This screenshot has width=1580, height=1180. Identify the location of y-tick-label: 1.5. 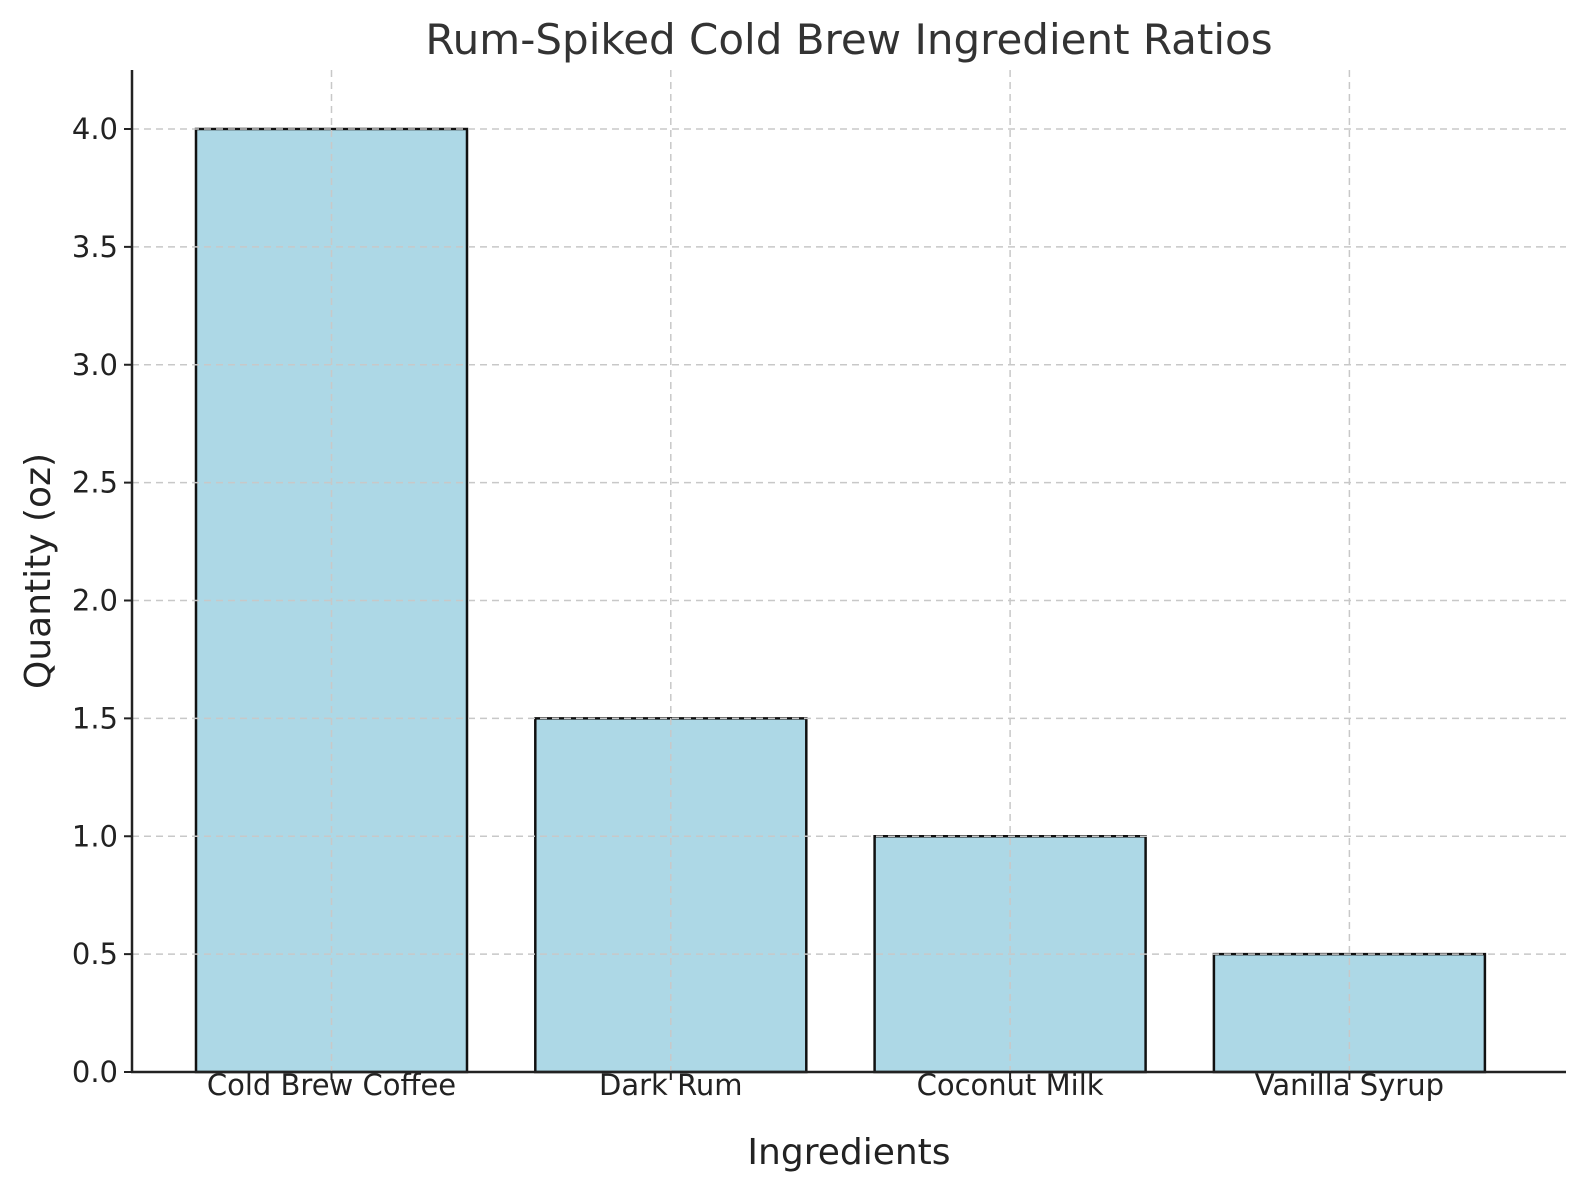
(95, 718).